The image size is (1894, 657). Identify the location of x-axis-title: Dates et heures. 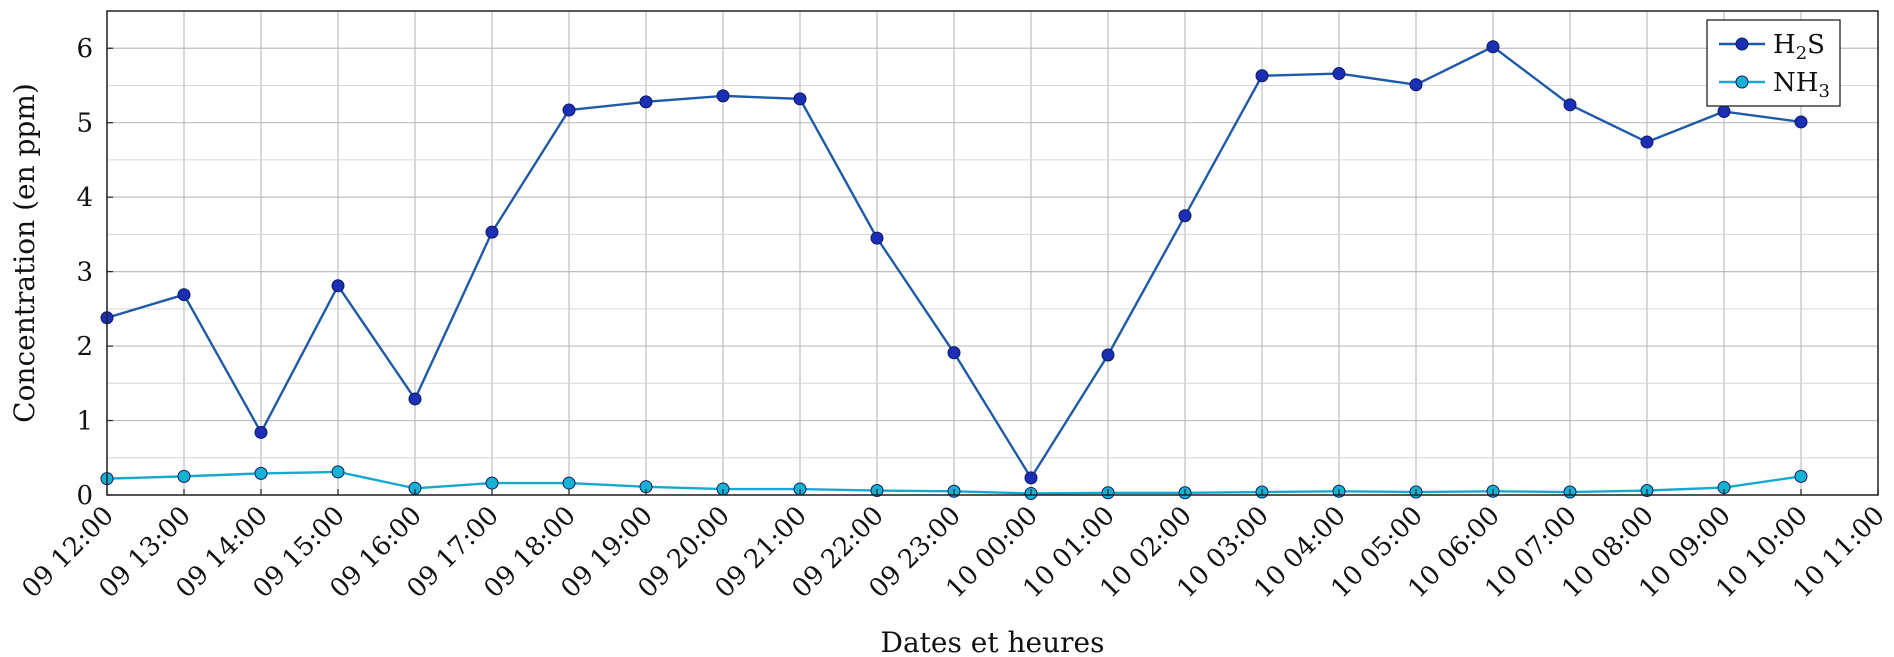
(993, 641).